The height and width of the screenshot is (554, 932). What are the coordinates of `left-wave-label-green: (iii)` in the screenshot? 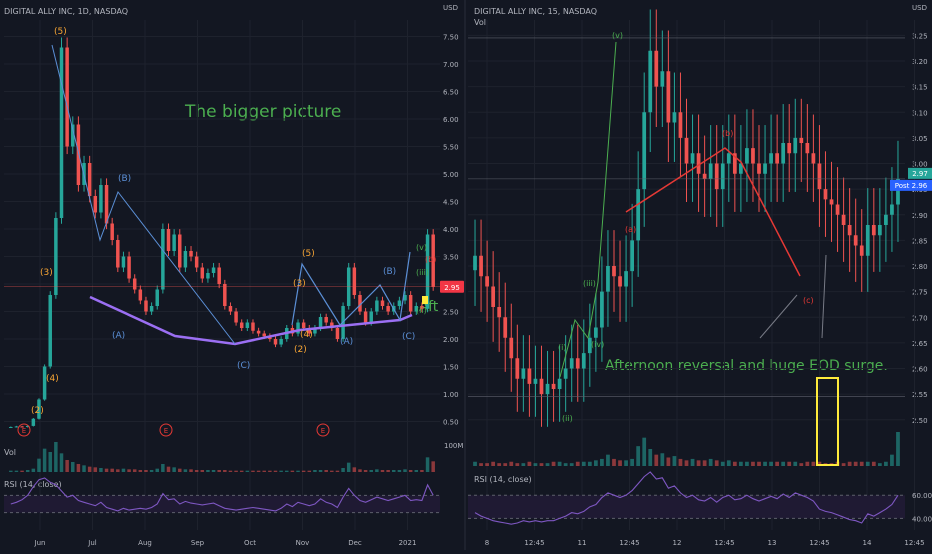 It's located at (422, 272).